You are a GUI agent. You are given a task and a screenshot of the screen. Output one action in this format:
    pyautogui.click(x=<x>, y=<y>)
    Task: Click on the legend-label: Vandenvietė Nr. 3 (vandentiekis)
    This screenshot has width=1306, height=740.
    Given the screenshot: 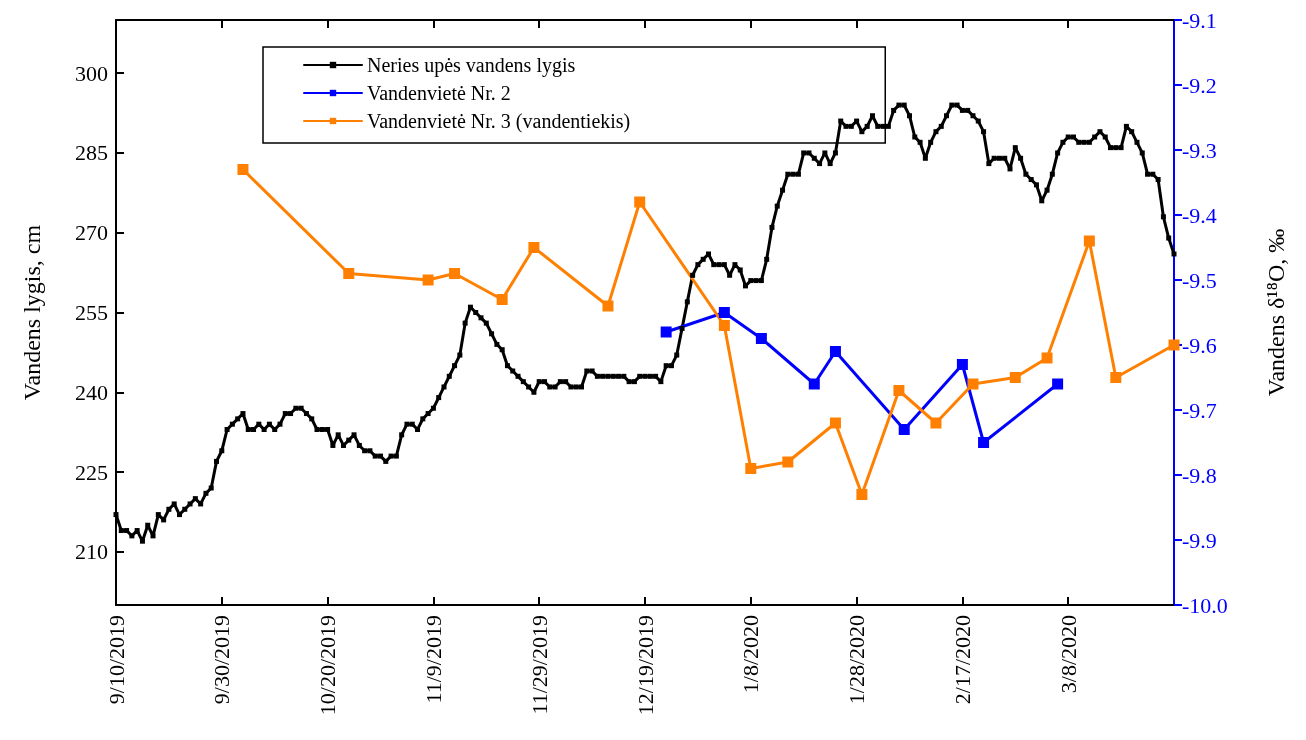 What is the action you would take?
    pyautogui.click(x=499, y=121)
    